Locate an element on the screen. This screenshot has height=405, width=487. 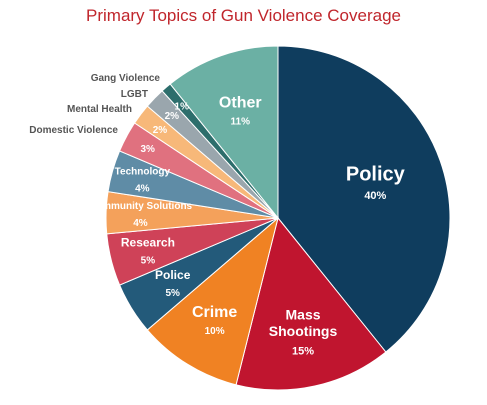
slice-crime is located at coordinates (212, 301).